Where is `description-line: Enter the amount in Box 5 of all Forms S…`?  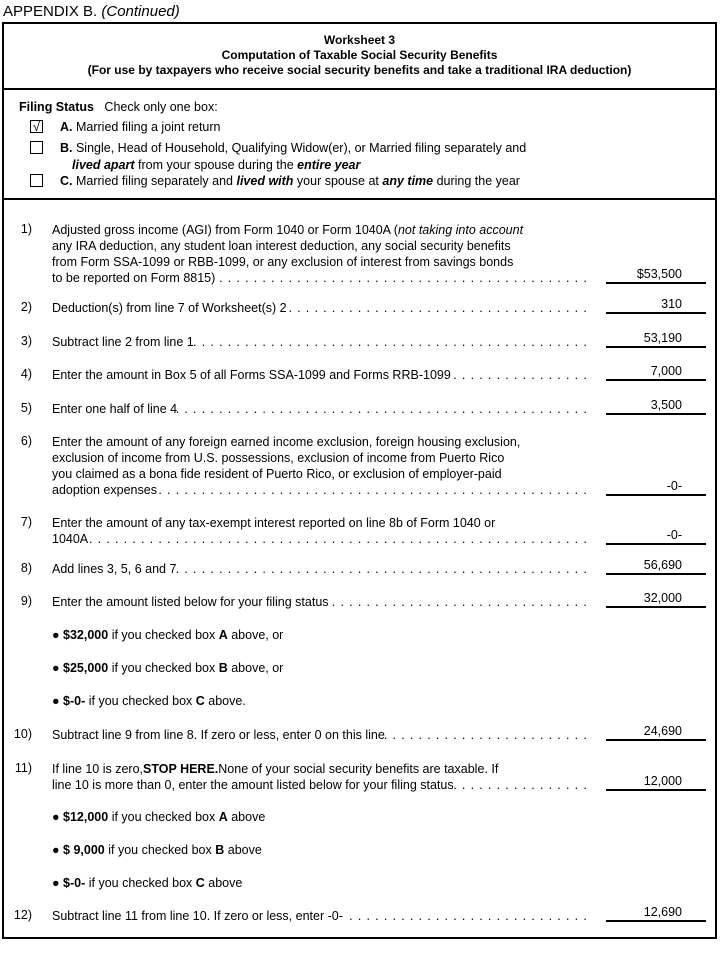
description-line: Enter the amount in Box 5 of all Forms S… is located at coordinates (322, 375).